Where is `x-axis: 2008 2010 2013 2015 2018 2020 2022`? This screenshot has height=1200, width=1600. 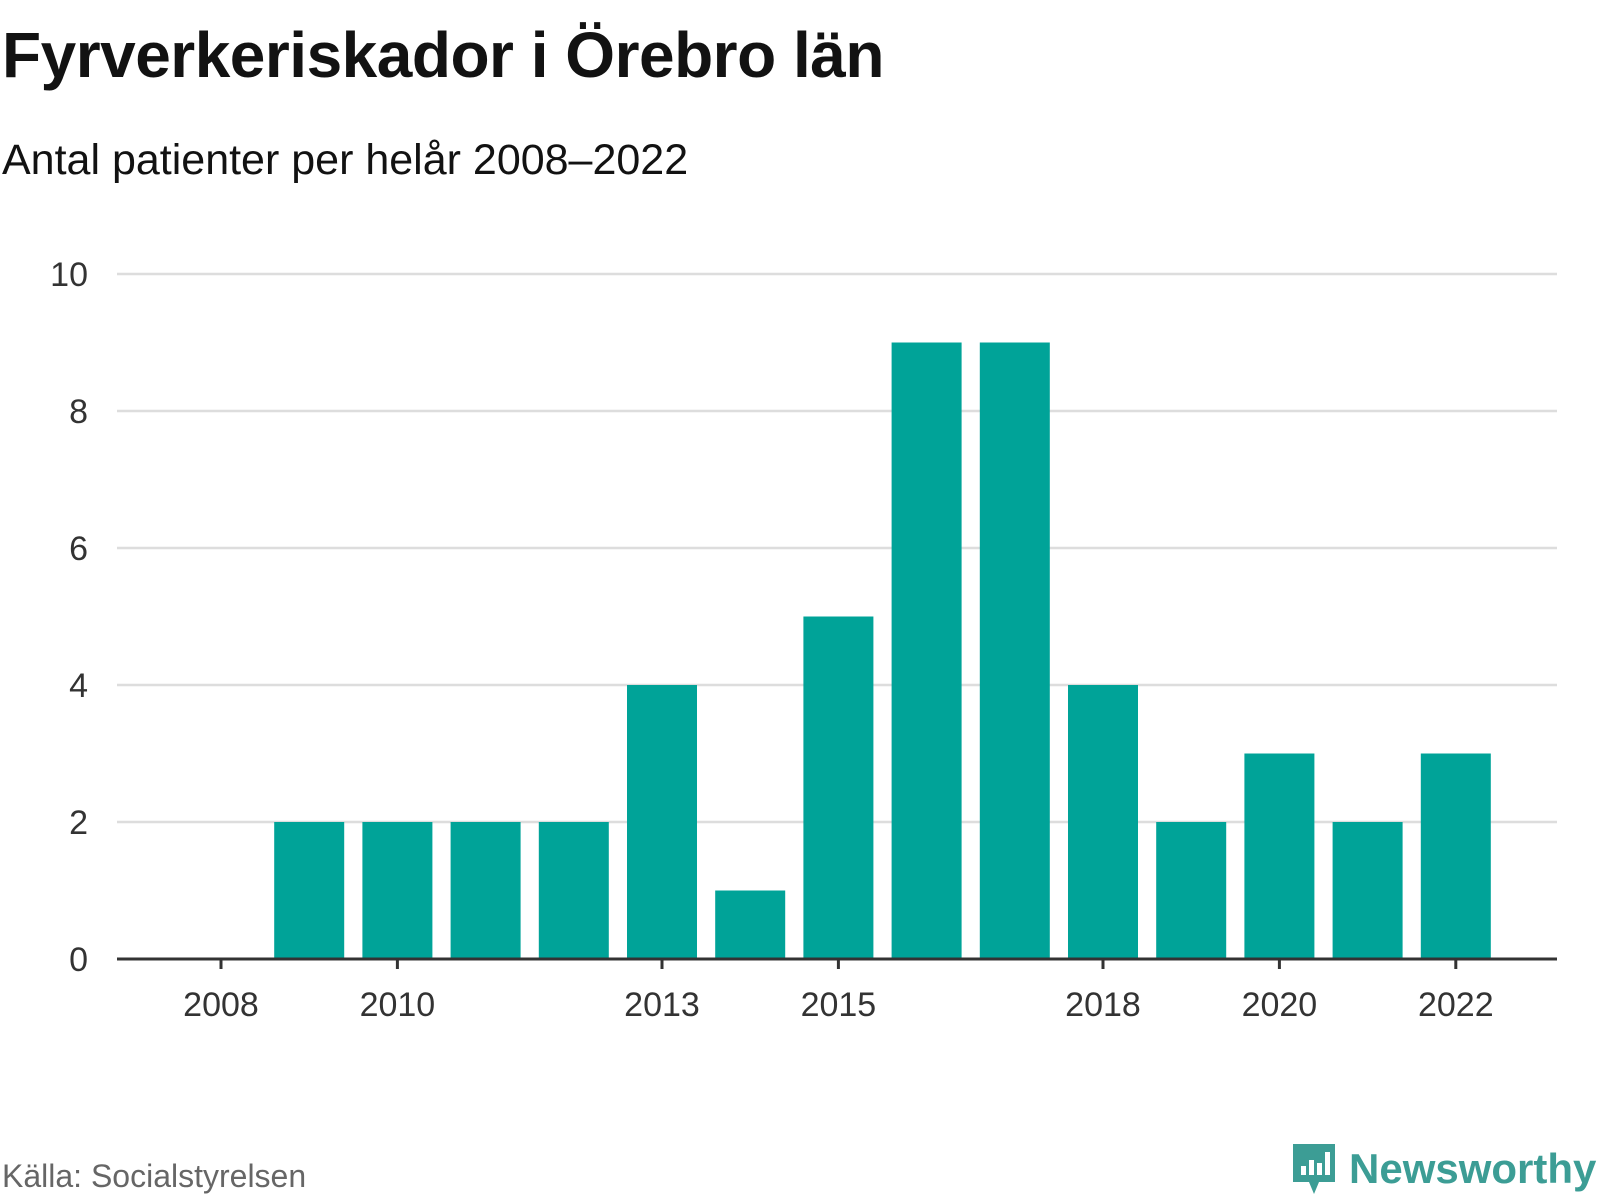
x-axis: 2008 2010 2013 2015 2018 2020 2022 is located at coordinates (837, 990).